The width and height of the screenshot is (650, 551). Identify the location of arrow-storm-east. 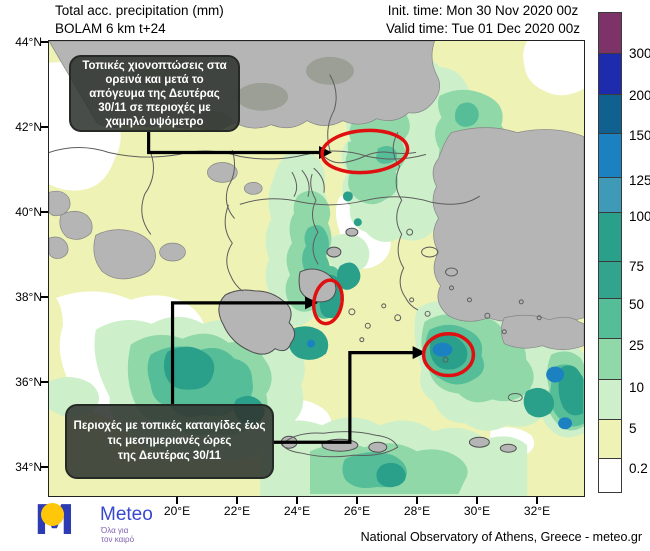
(343, 397).